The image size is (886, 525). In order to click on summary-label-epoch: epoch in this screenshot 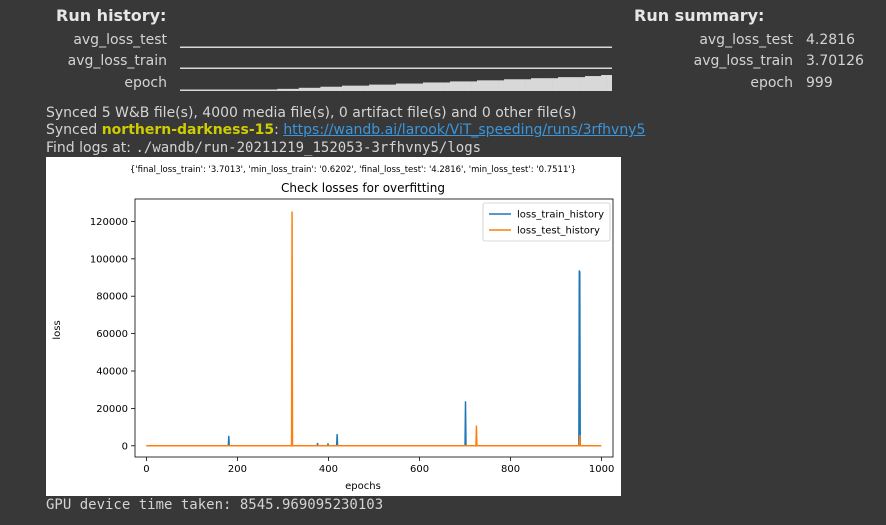, I will do `click(771, 83)`.